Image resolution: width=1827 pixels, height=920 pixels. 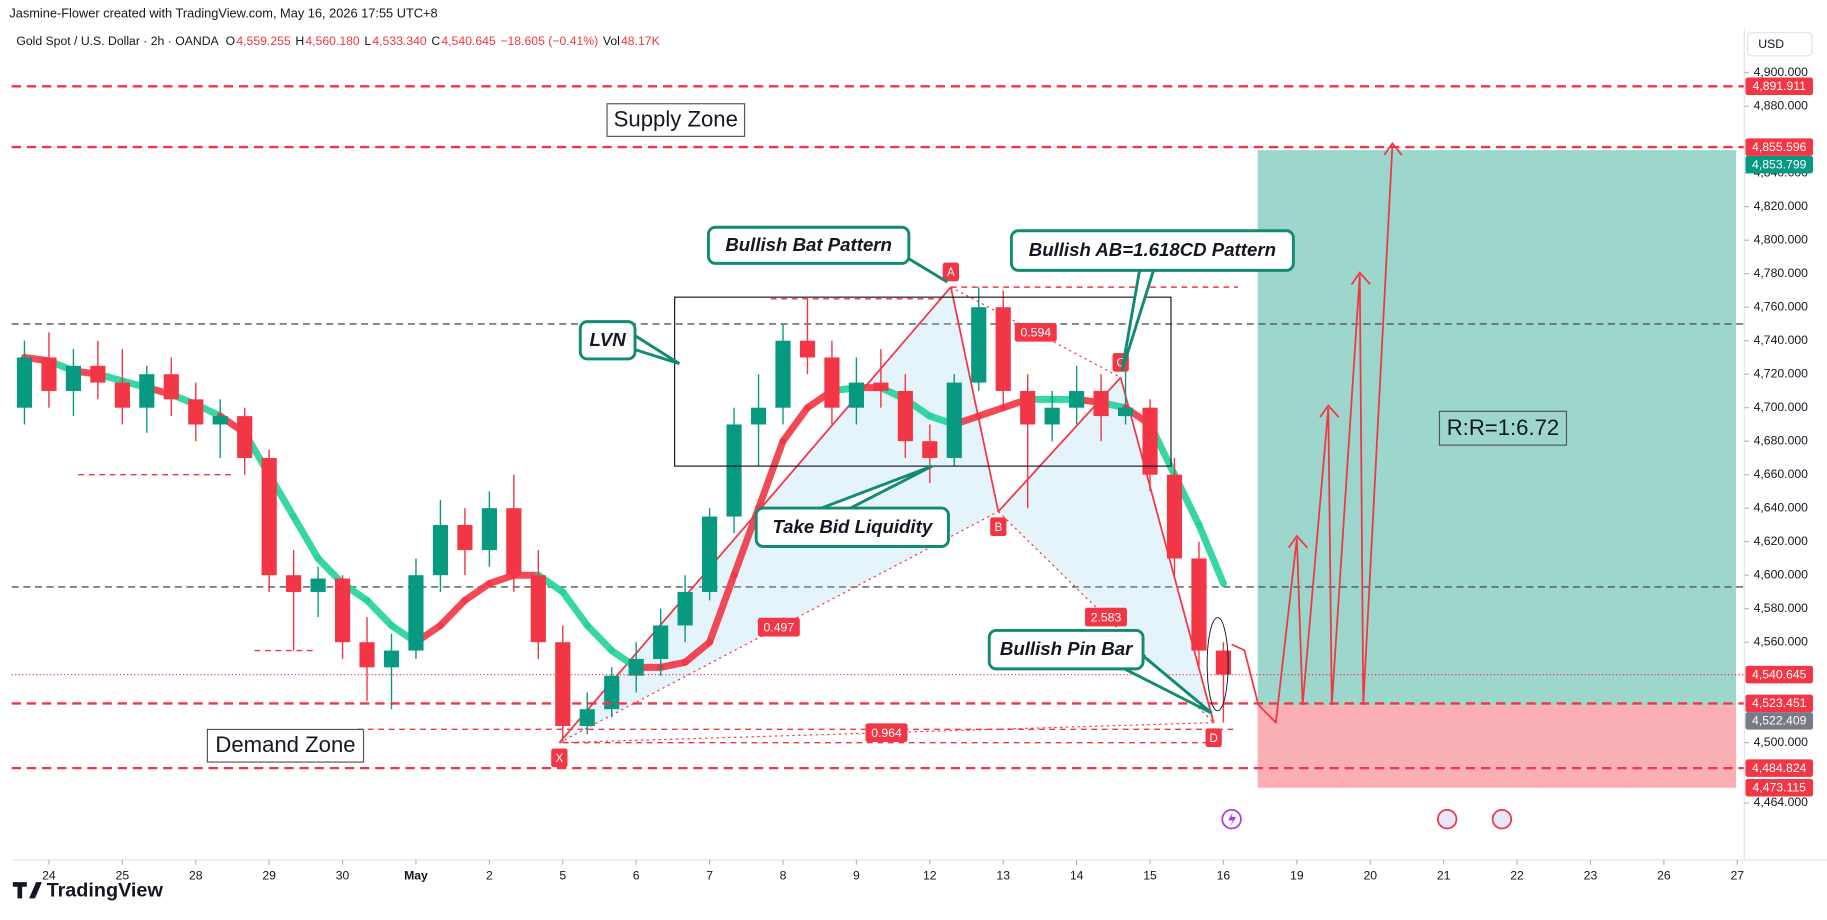 I want to click on x-tick-label: 19, so click(x=1297, y=875).